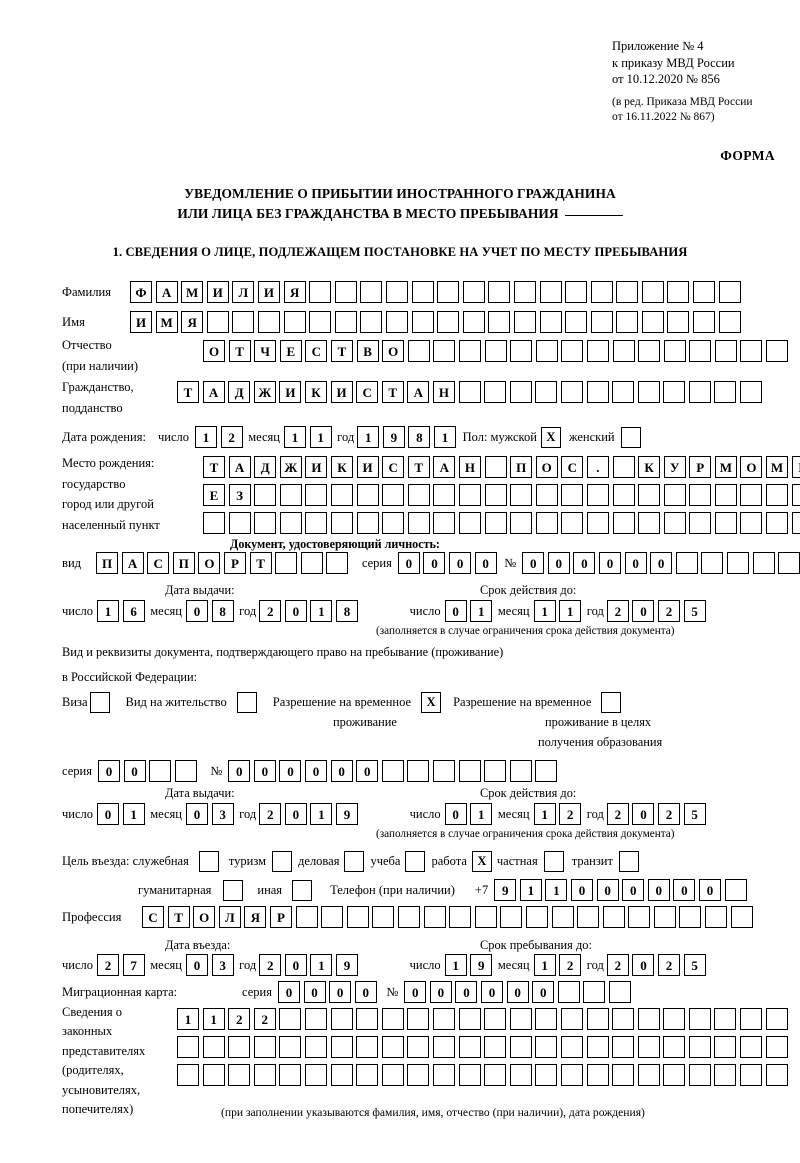  I want to click on char-cell: Б, so click(795, 467).